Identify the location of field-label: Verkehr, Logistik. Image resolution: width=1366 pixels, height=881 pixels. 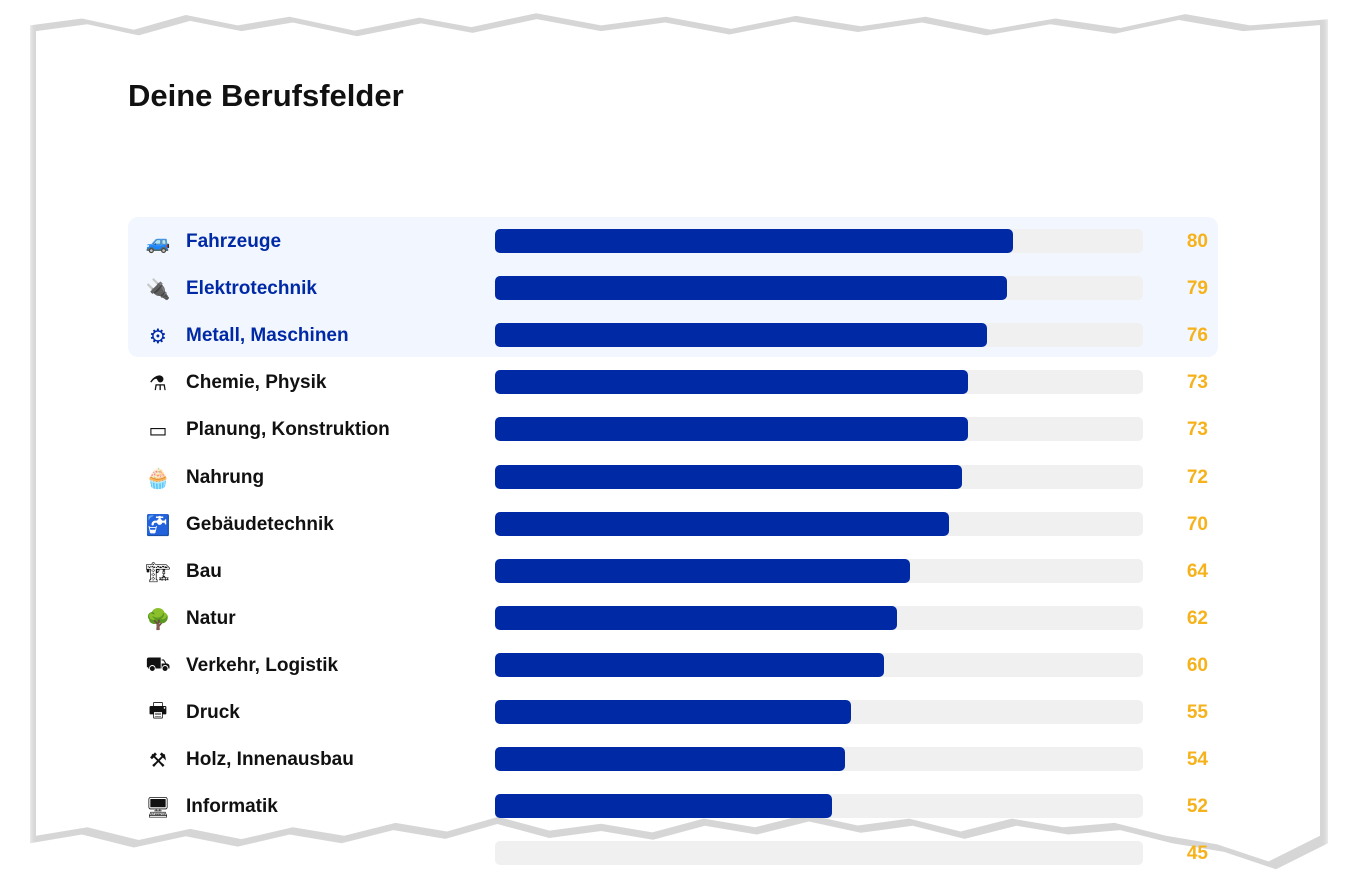
(262, 665).